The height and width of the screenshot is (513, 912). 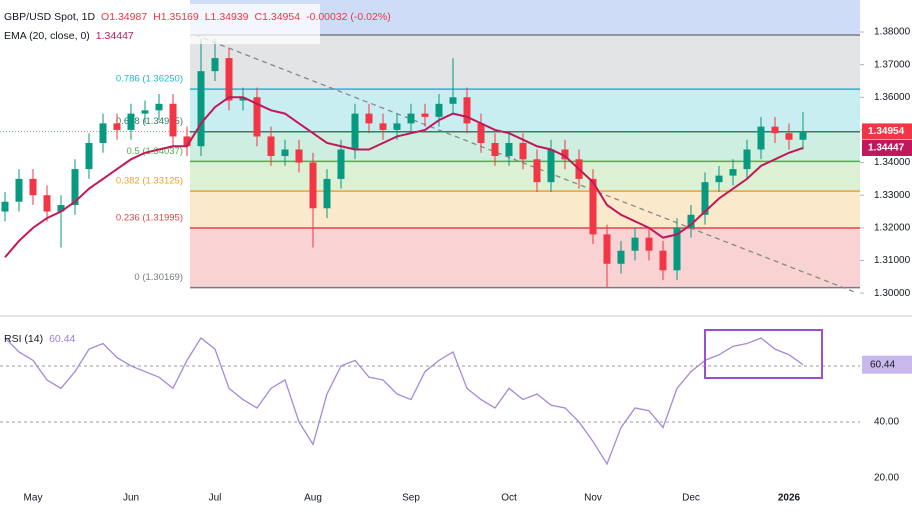 I want to click on fib-label: 0.618 (1.34945), so click(x=149, y=121).